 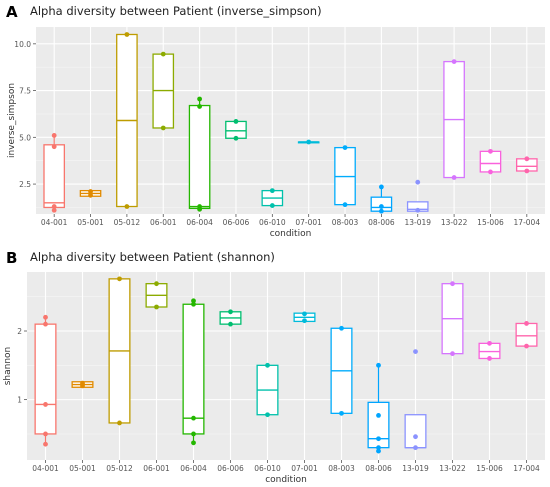 I want to click on panel-a-y-tick-label: 2.5, so click(x=25, y=184).